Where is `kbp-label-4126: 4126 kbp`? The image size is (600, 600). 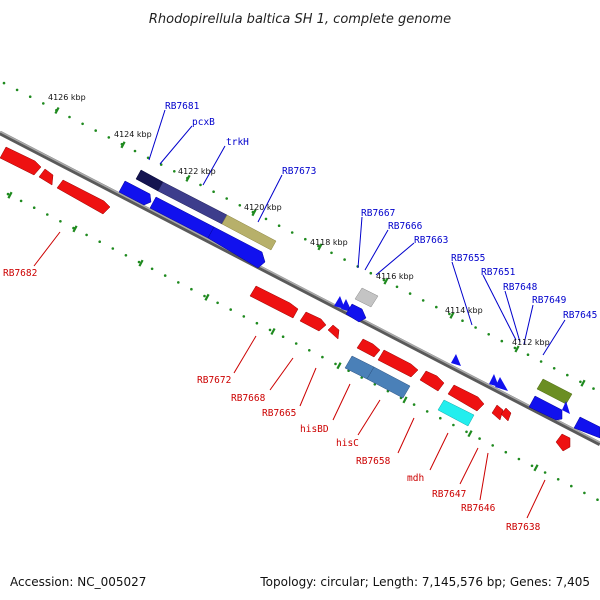 kbp-label-4126: 4126 kbp is located at coordinates (67, 97).